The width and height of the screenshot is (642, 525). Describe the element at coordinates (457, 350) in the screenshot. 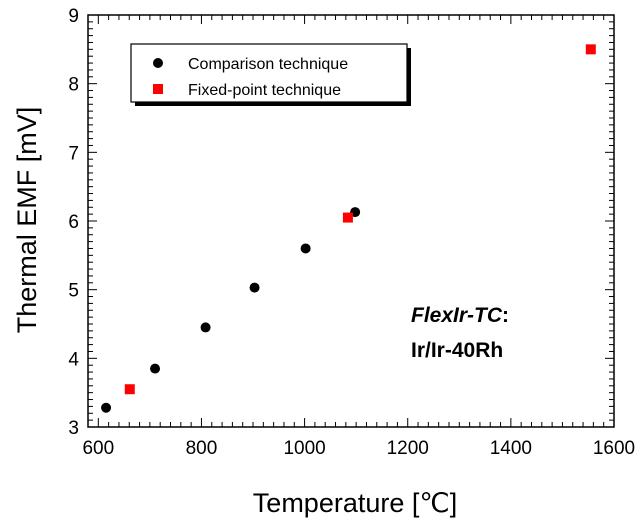

I see `annotation-line-2: Ir/Ir-40Rh` at that location.